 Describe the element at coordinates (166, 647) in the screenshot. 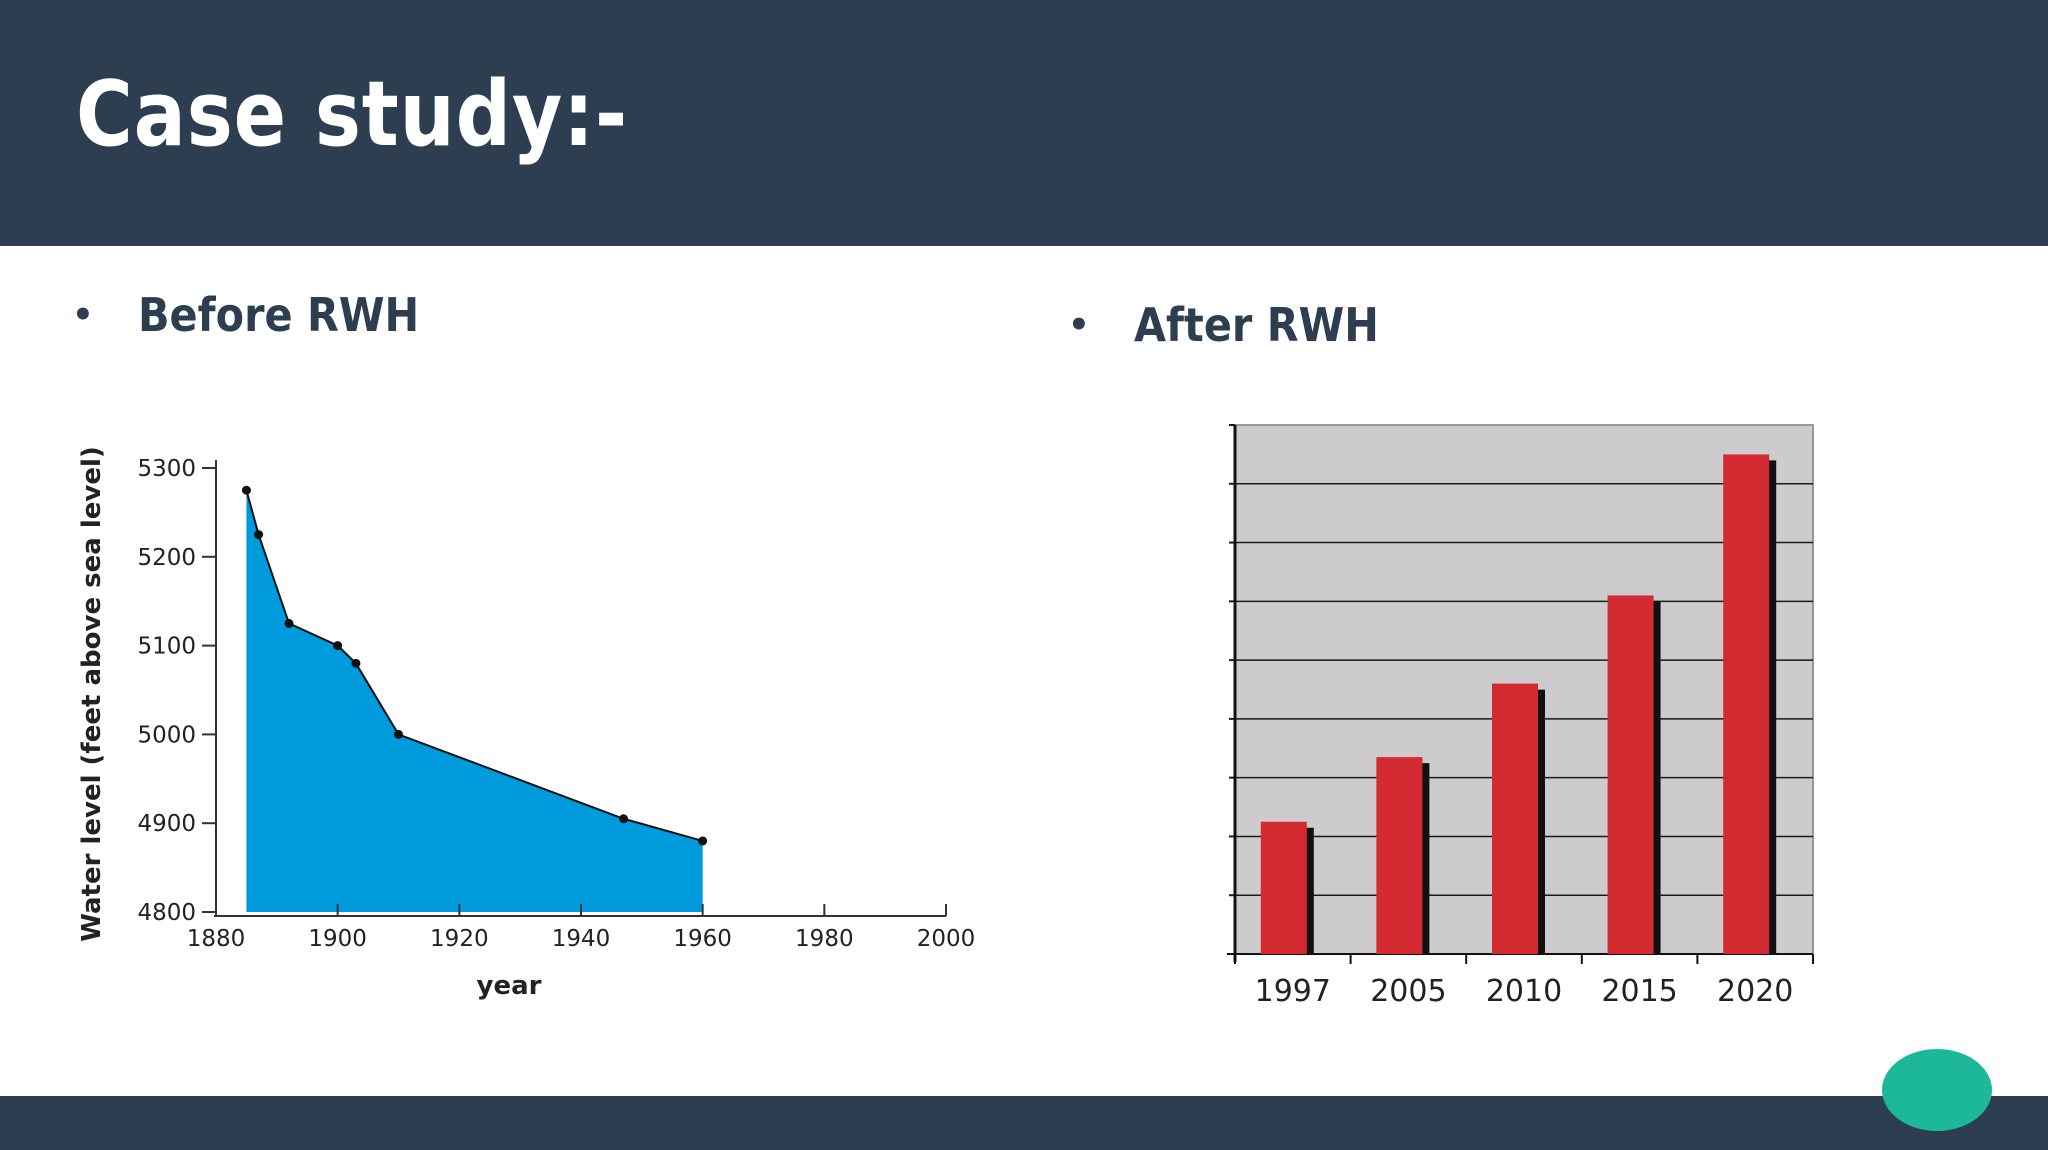

I see `y-tick-label: 5100` at that location.